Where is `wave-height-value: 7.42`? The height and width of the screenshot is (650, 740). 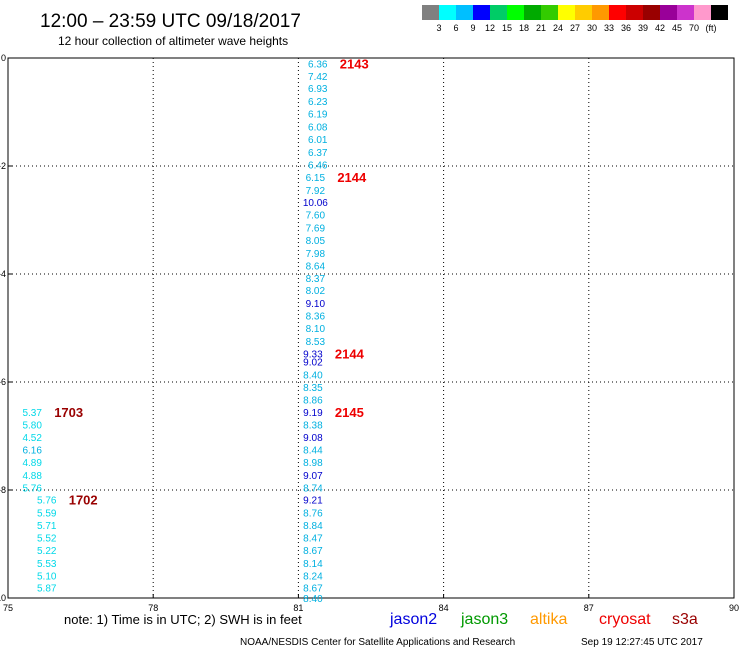 wave-height-value: 7.42 is located at coordinates (318, 77).